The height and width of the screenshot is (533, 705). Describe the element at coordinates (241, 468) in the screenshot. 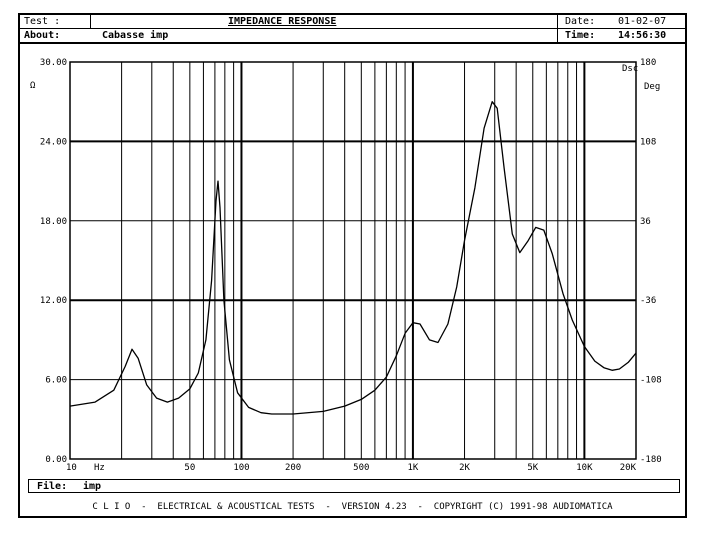

I see `x-tick-label: 100` at that location.